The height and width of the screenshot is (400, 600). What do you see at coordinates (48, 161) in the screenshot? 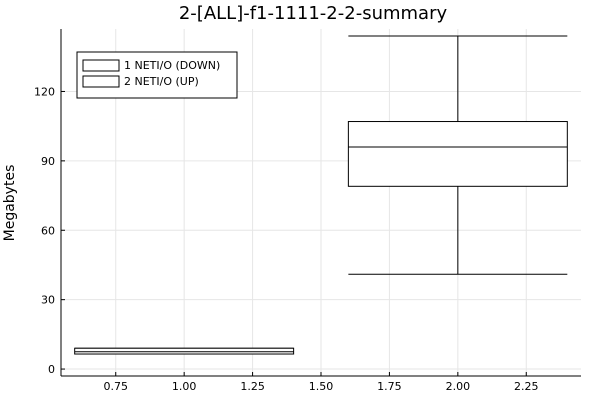
I see `y-tick-label: 90` at bounding box center [48, 161].